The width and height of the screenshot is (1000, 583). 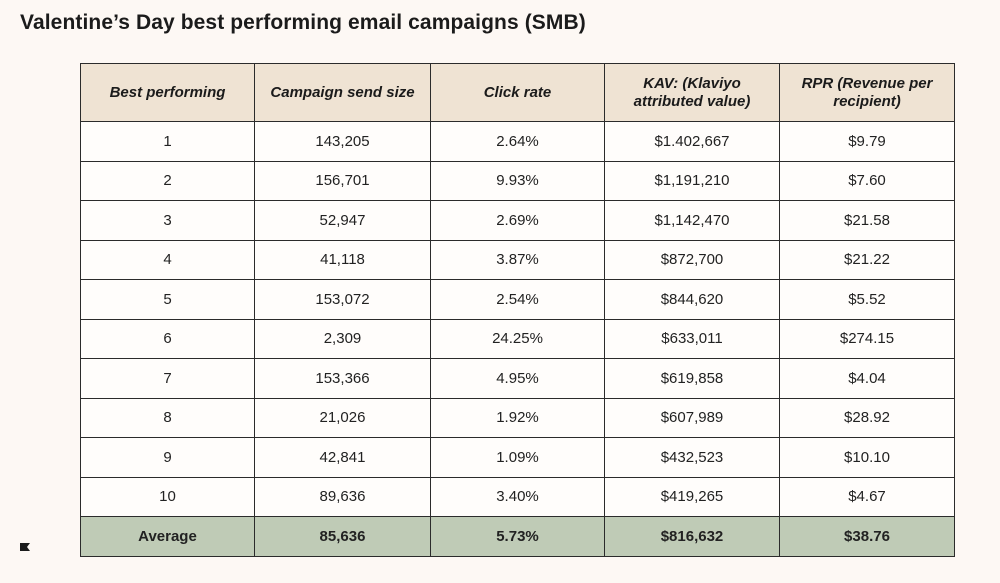 I want to click on table-row: 4 41,118 3.87% $872,700 $21.22, so click(x=517, y=259).